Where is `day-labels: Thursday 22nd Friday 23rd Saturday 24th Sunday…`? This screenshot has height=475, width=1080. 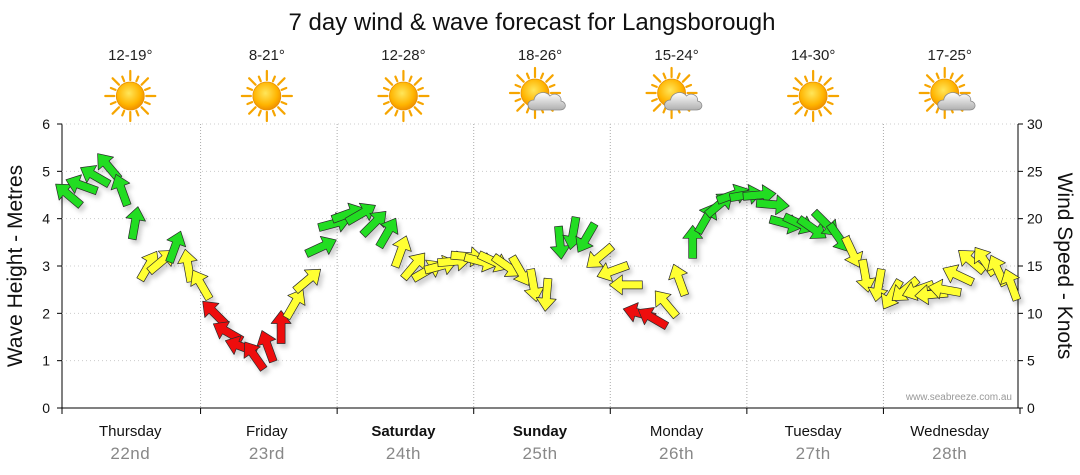 day-labels: Thursday 22nd Friday 23rd Saturday 24th Sunday… is located at coordinates (541, 435).